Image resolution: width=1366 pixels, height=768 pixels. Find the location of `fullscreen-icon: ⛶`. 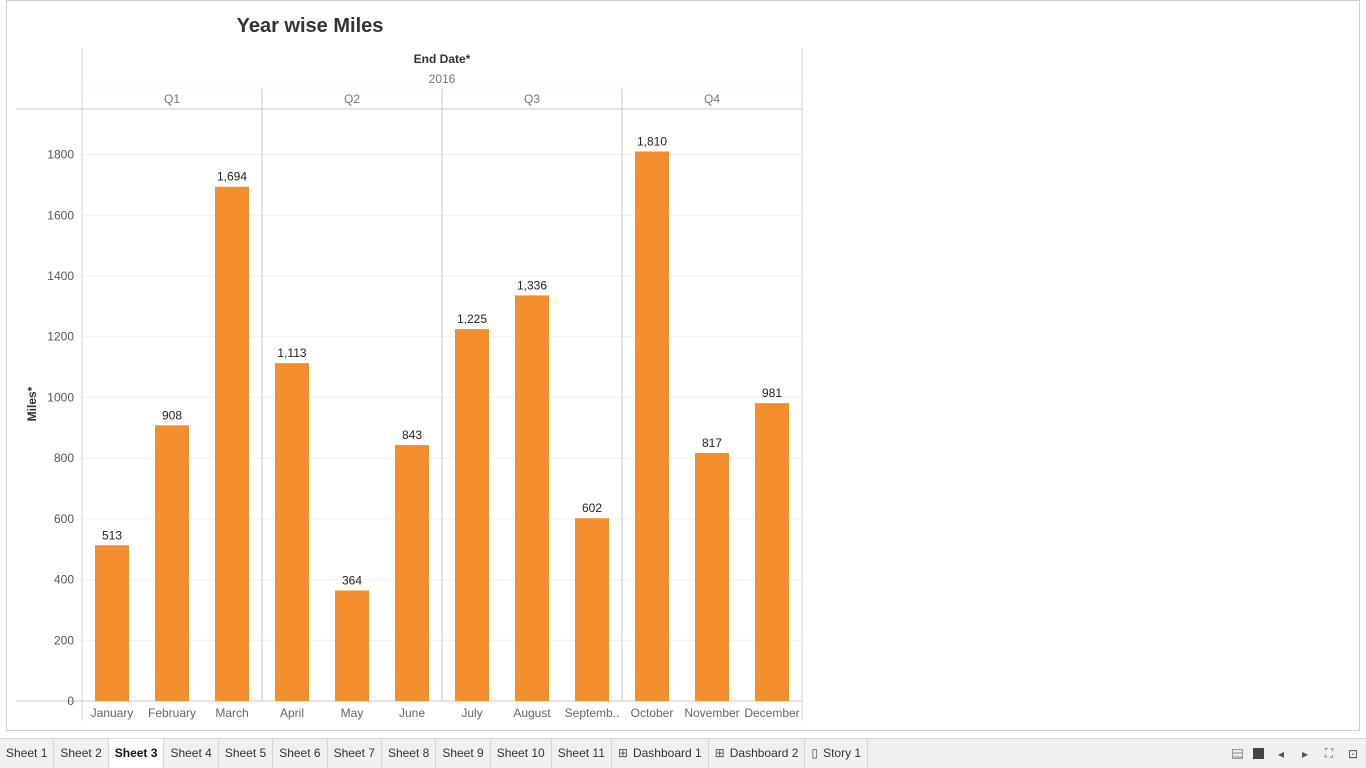

fullscreen-icon: ⛶ is located at coordinates (1329, 753).